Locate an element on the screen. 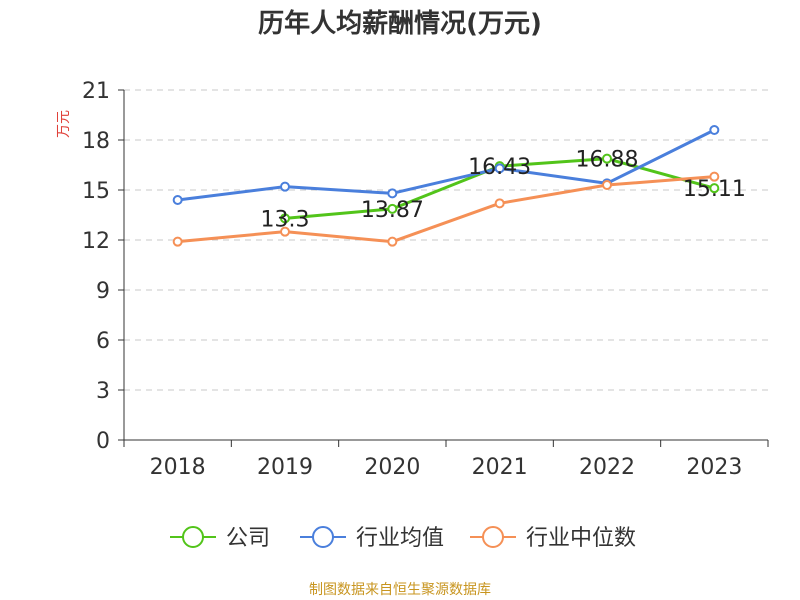  y-tick-label-3: 3 is located at coordinates (103, 391).